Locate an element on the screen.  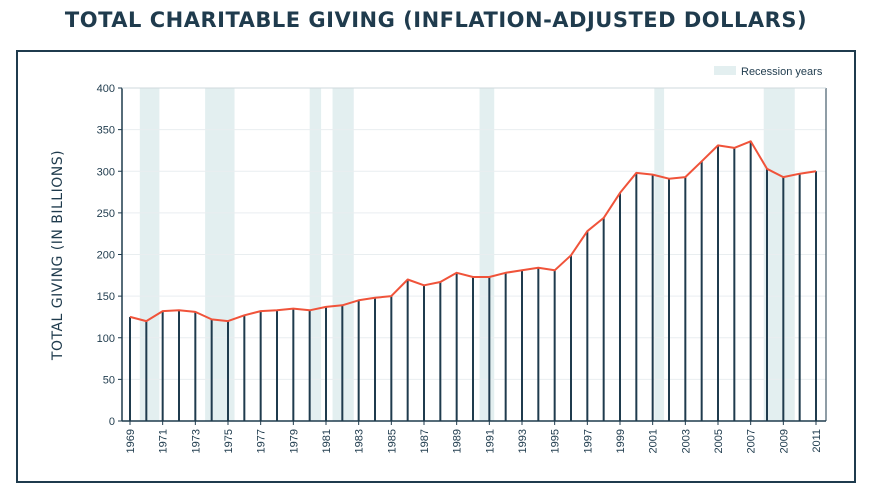
x-tick-label-1999: 1999 is located at coordinates (621, 441).